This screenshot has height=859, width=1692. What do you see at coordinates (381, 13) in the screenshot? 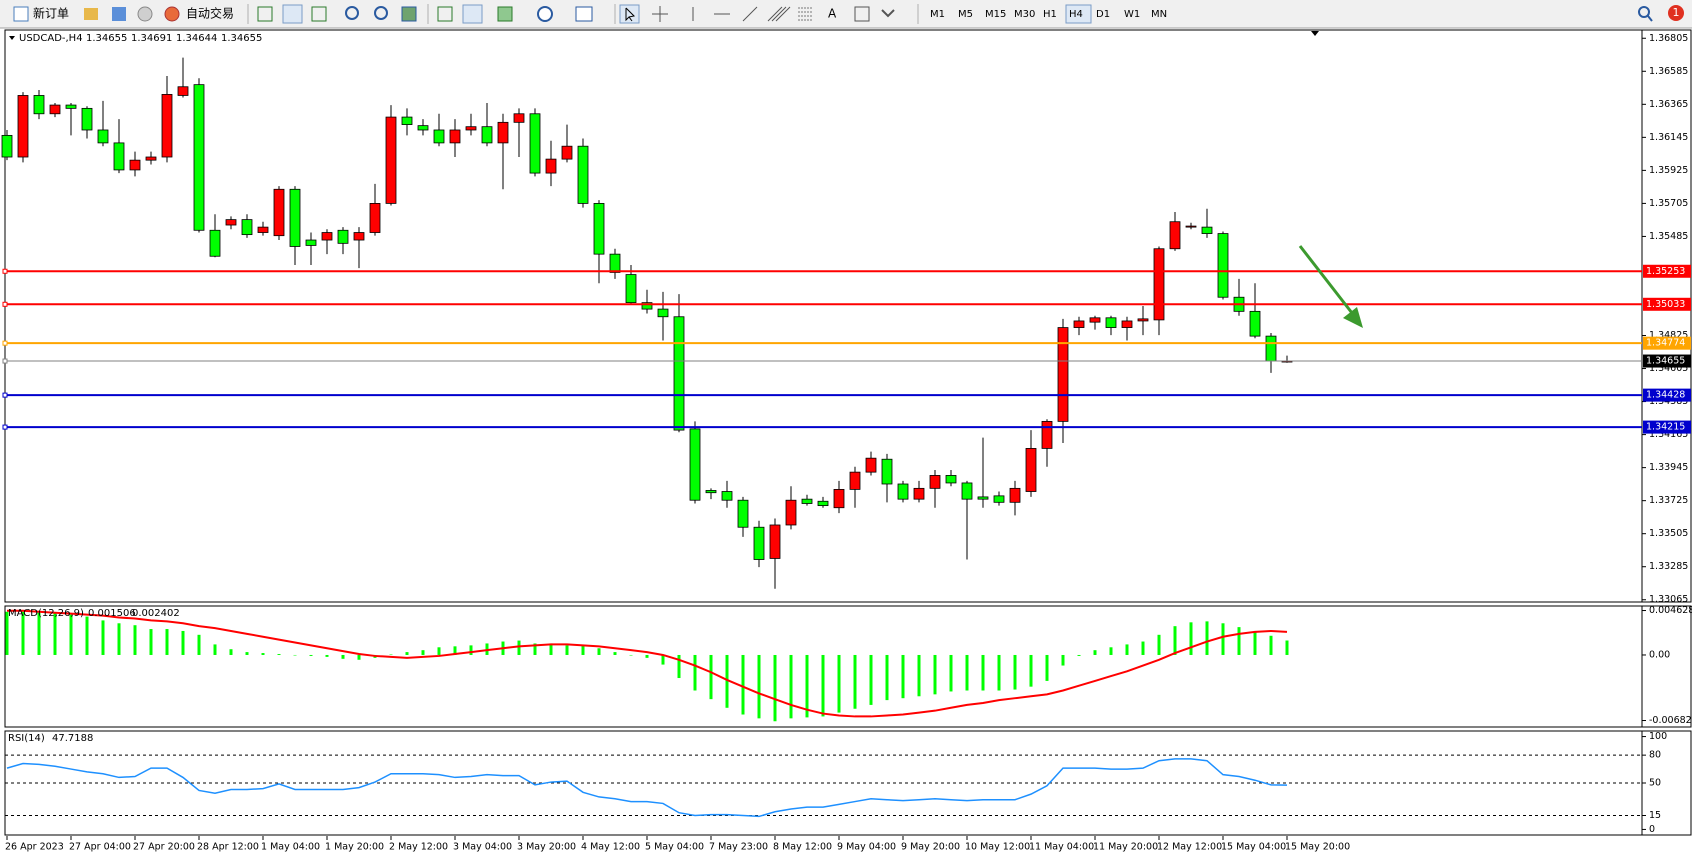
I see `zoom-out-icon` at bounding box center [381, 13].